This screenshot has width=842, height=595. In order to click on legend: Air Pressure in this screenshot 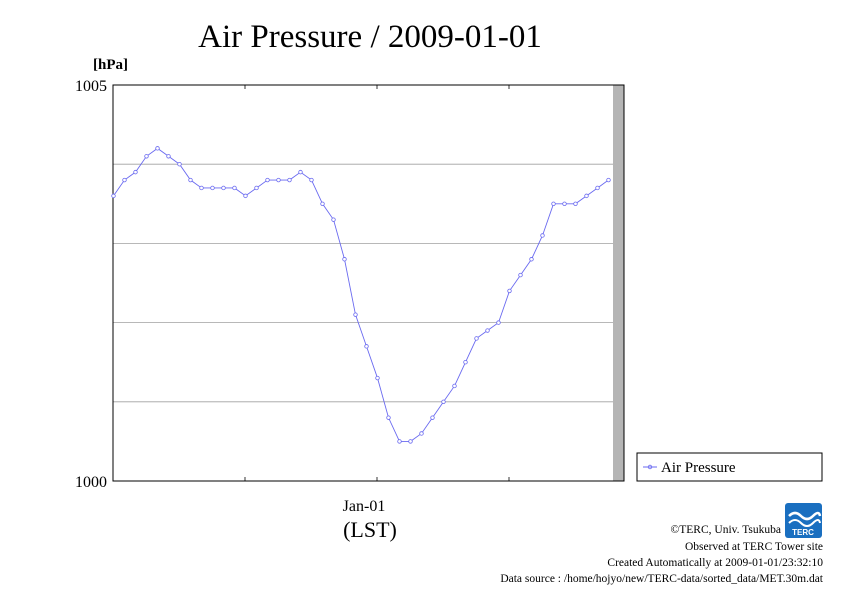, I will do `click(729, 467)`.